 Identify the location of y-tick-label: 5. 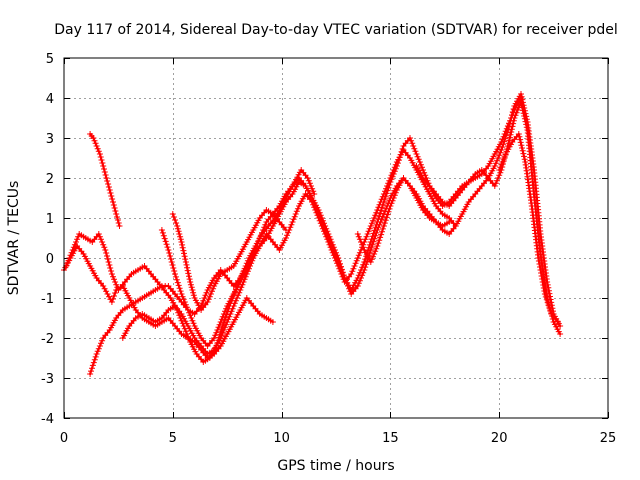
(50, 59).